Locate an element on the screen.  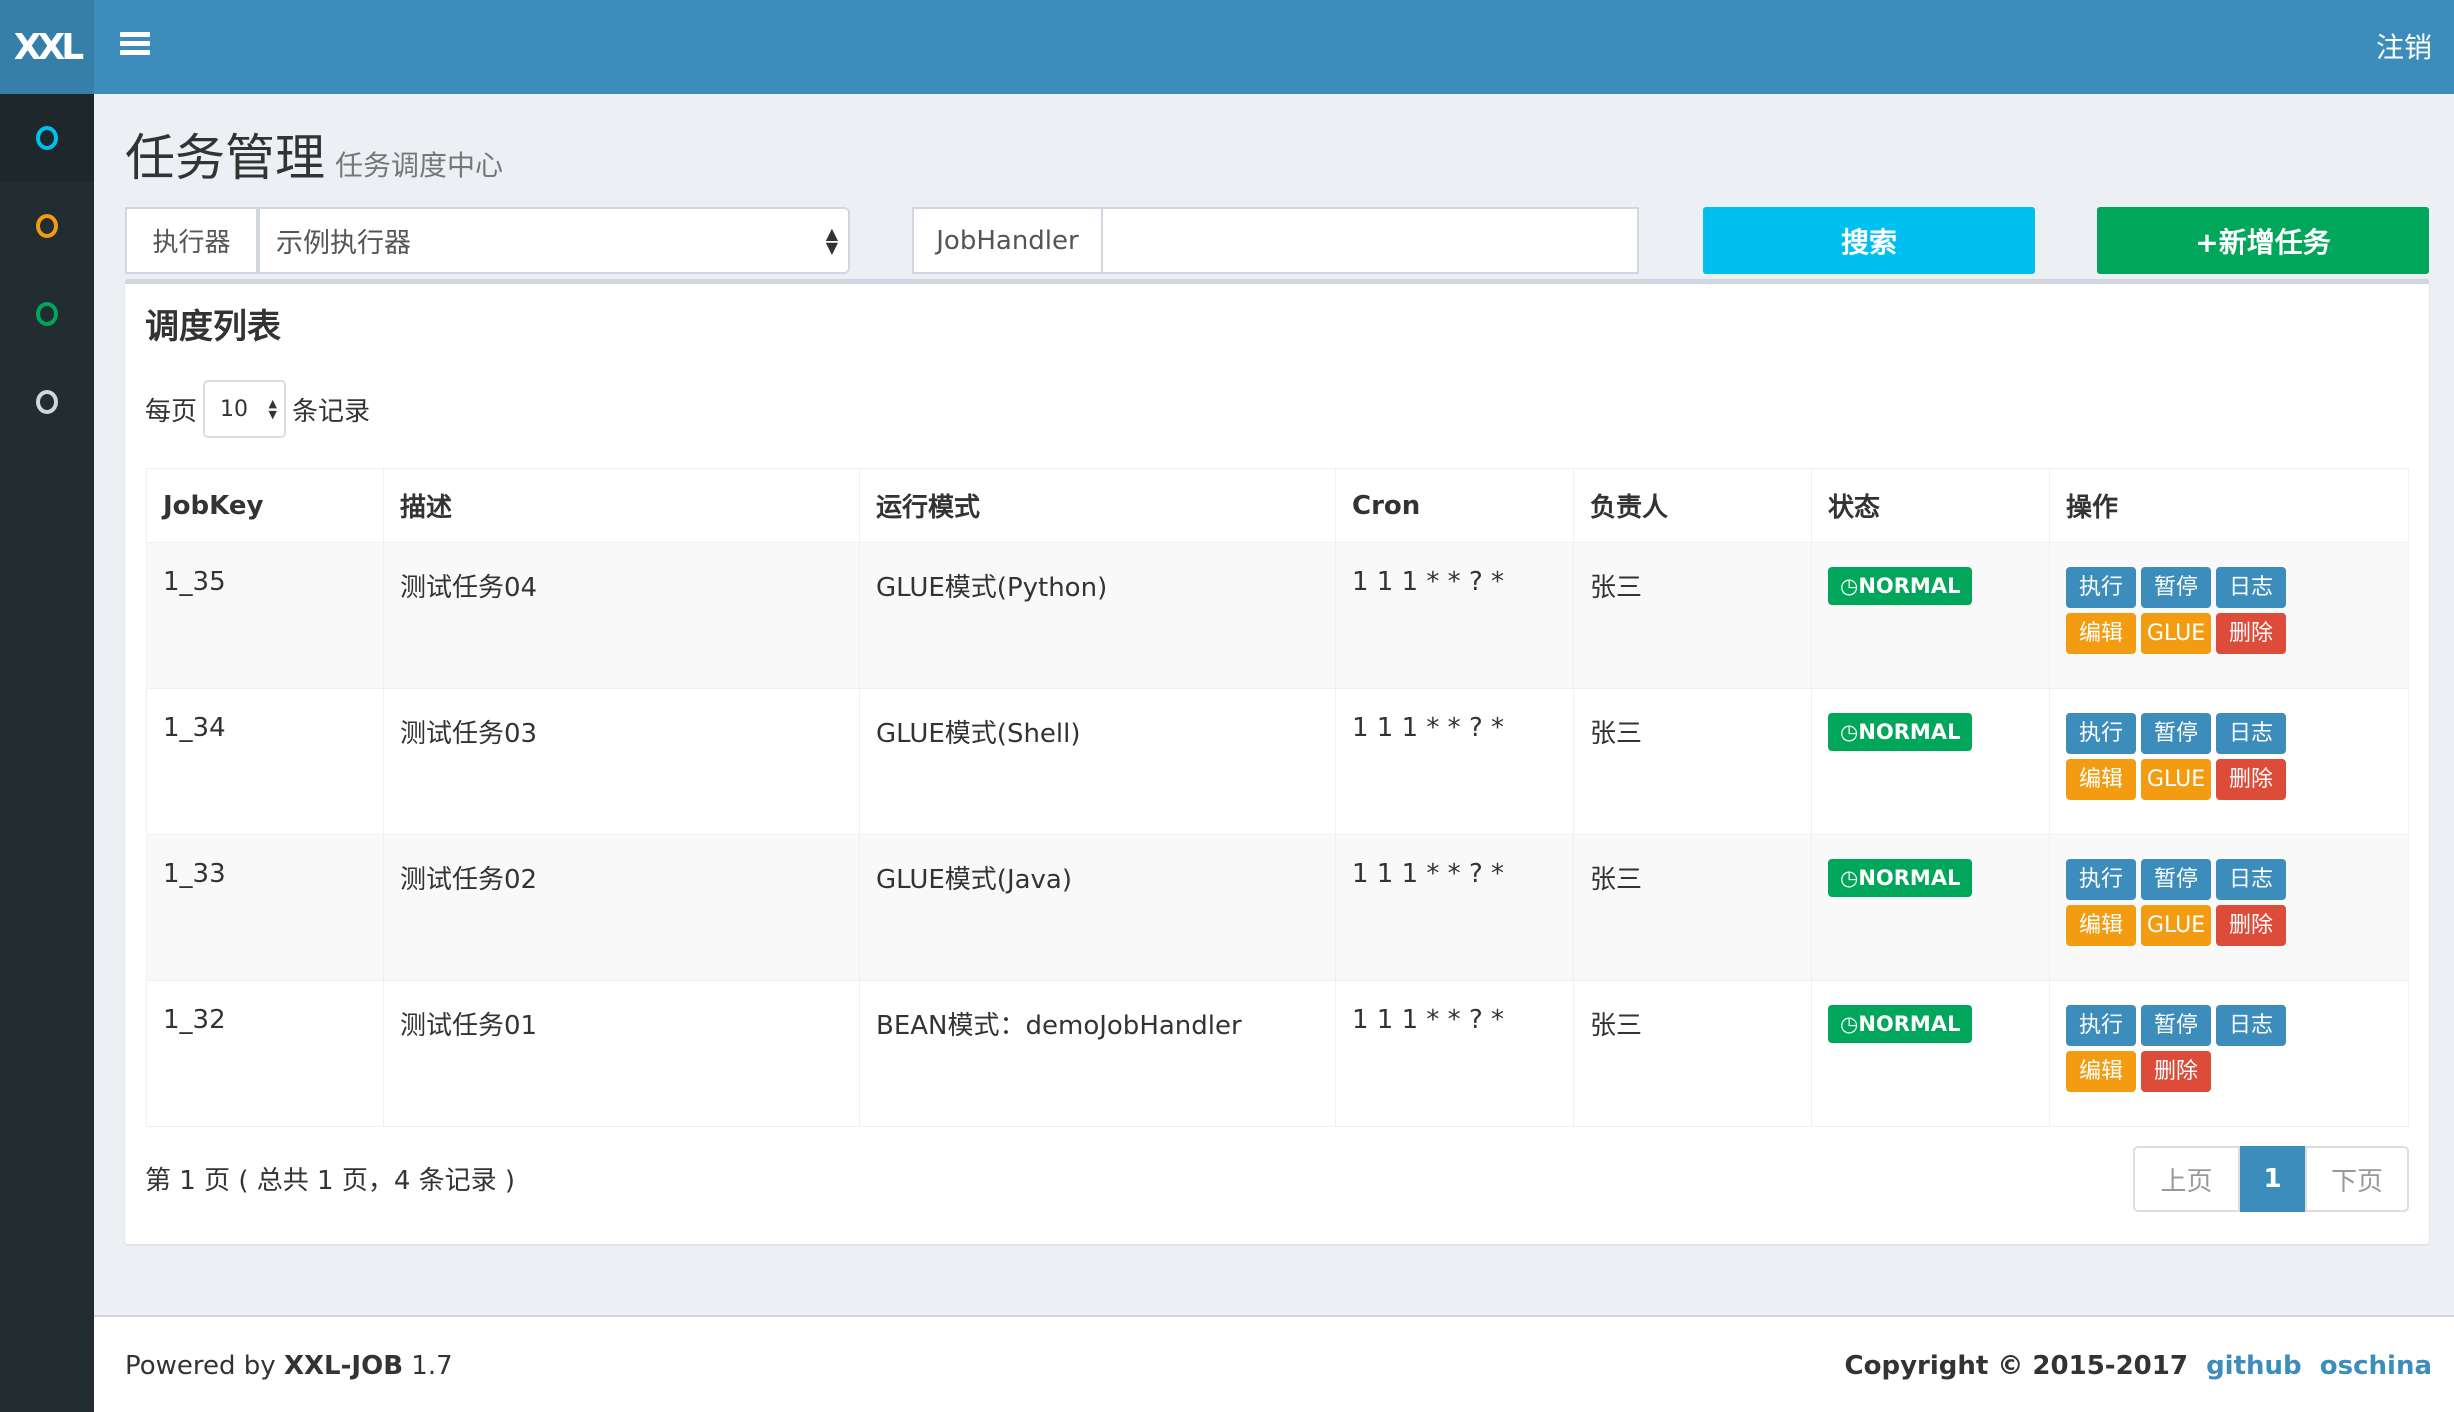
page-title: 任务管理 任务调度中心 is located at coordinates (314, 154).